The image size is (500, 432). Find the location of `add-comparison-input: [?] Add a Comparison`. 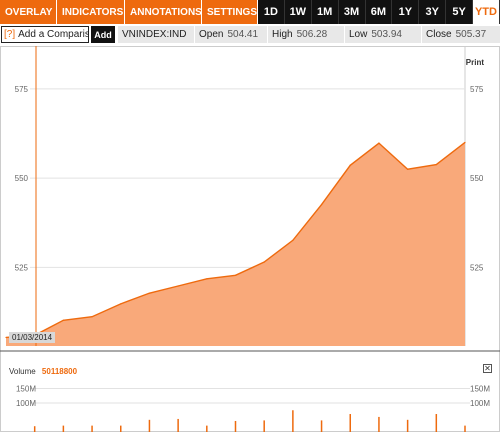

add-comparison-input: [?] Add a Comparison is located at coordinates (45, 34).